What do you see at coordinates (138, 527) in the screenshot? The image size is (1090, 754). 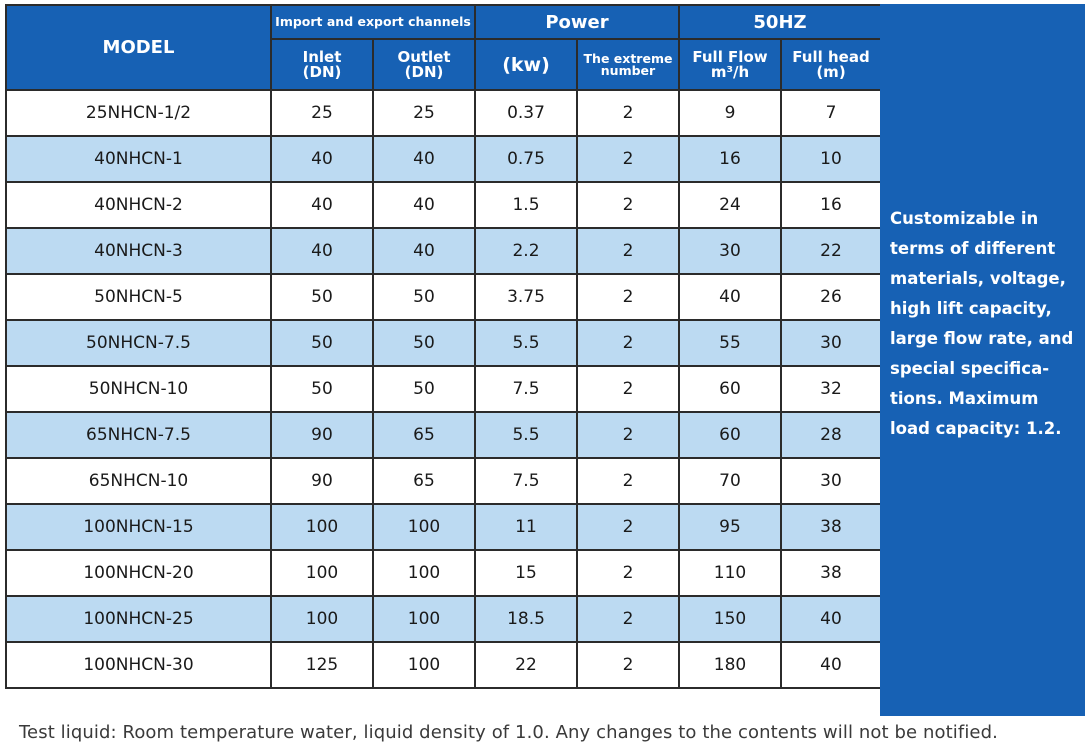 I see `model-cell: 100NHCN-15` at bounding box center [138, 527].